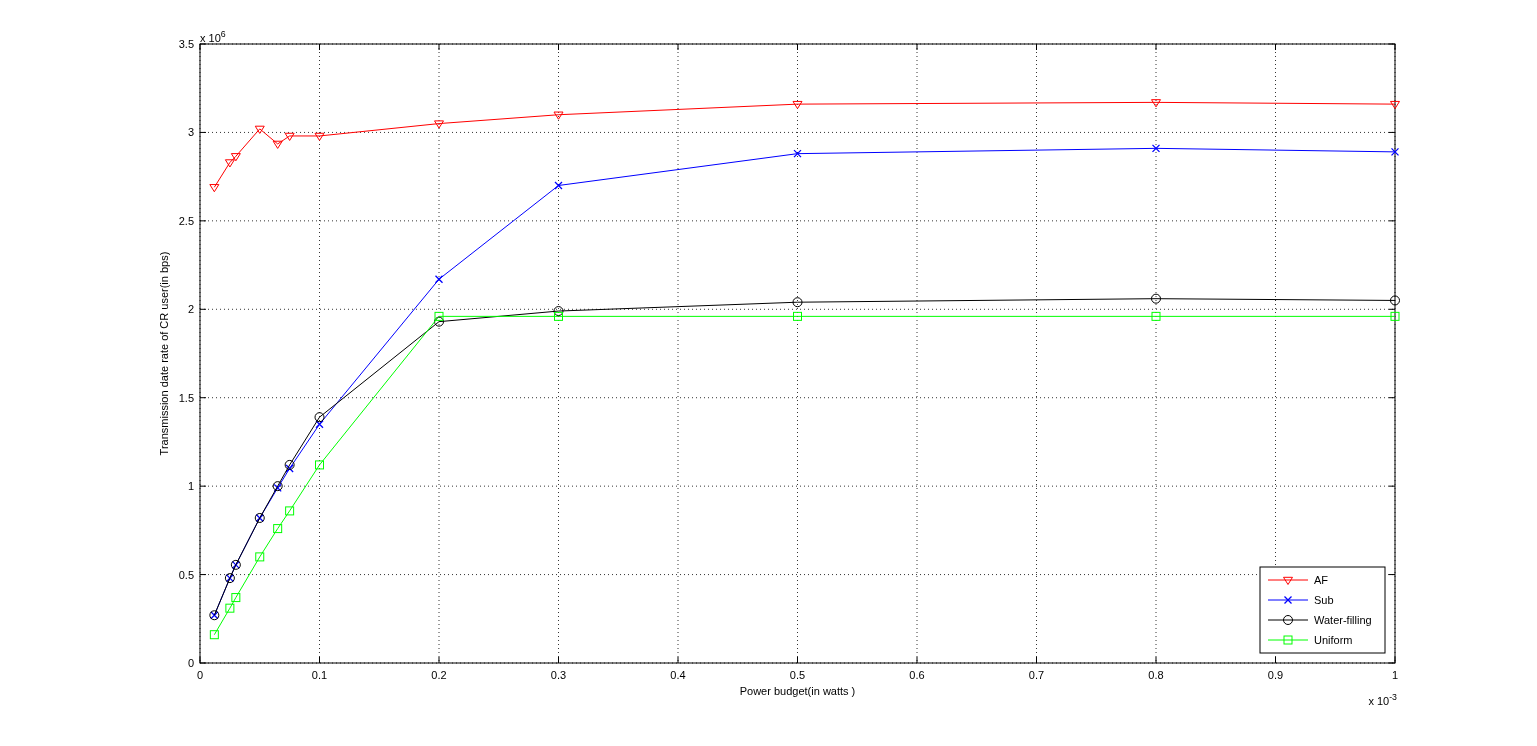  I want to click on legend-label: Water-filling, so click(1343, 620).